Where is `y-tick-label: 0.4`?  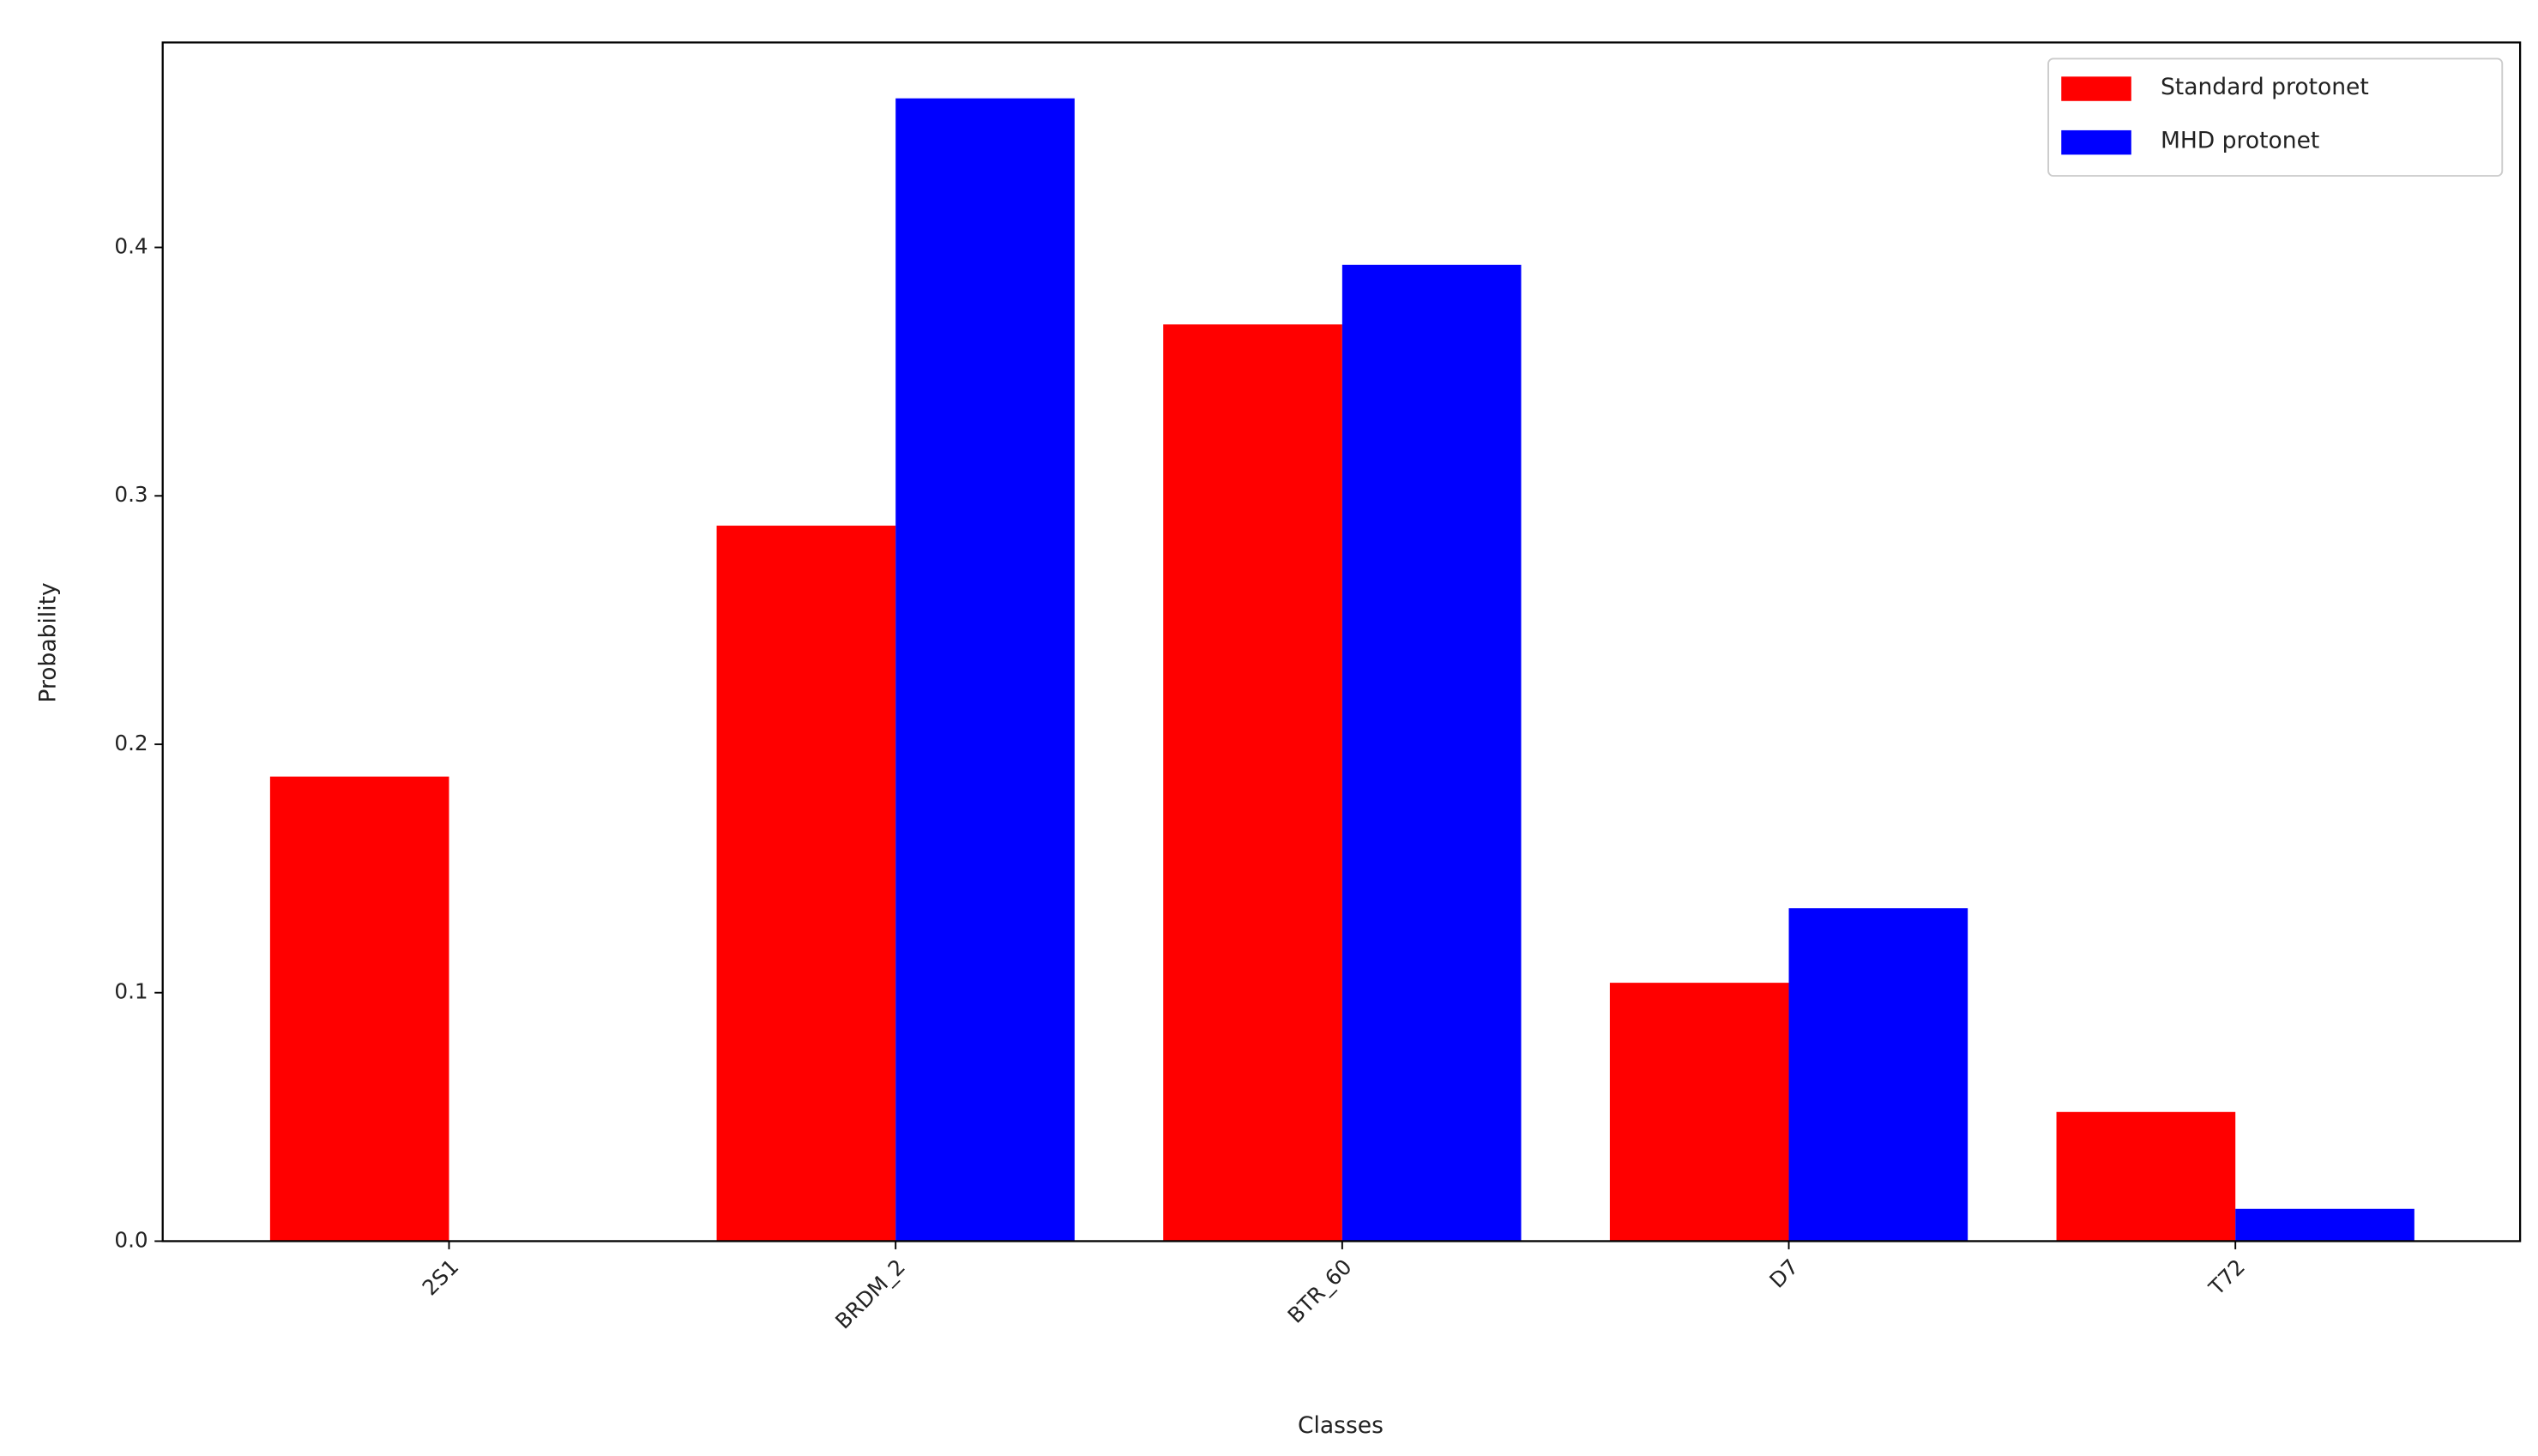 y-tick-label: 0.4 is located at coordinates (131, 247).